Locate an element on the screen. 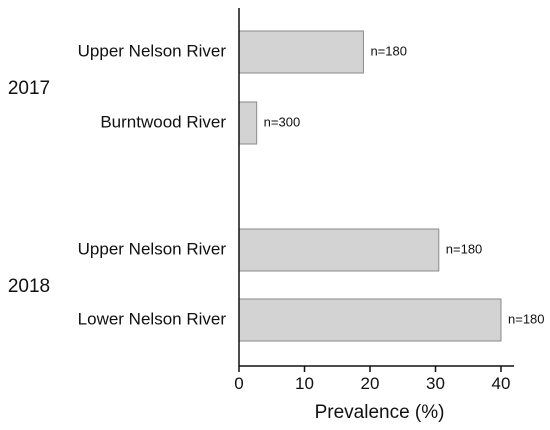  x-tick-label: 40 is located at coordinates (501, 383).